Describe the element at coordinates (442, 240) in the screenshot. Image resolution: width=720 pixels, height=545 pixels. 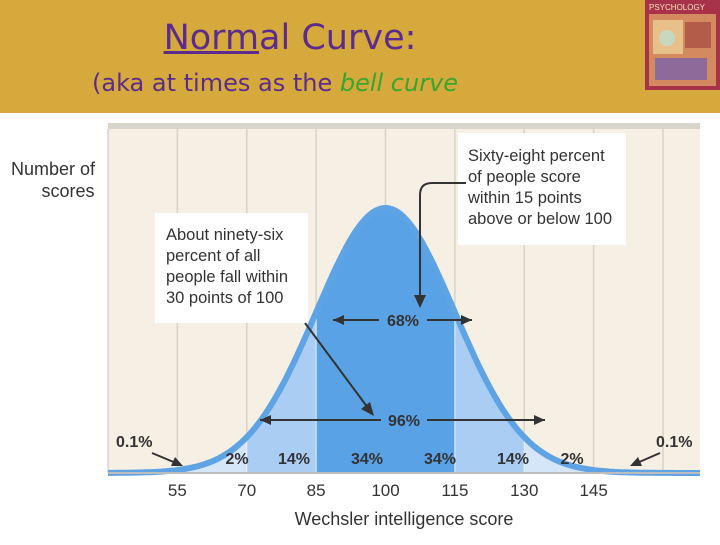
I see `callout-68-pointer` at that location.